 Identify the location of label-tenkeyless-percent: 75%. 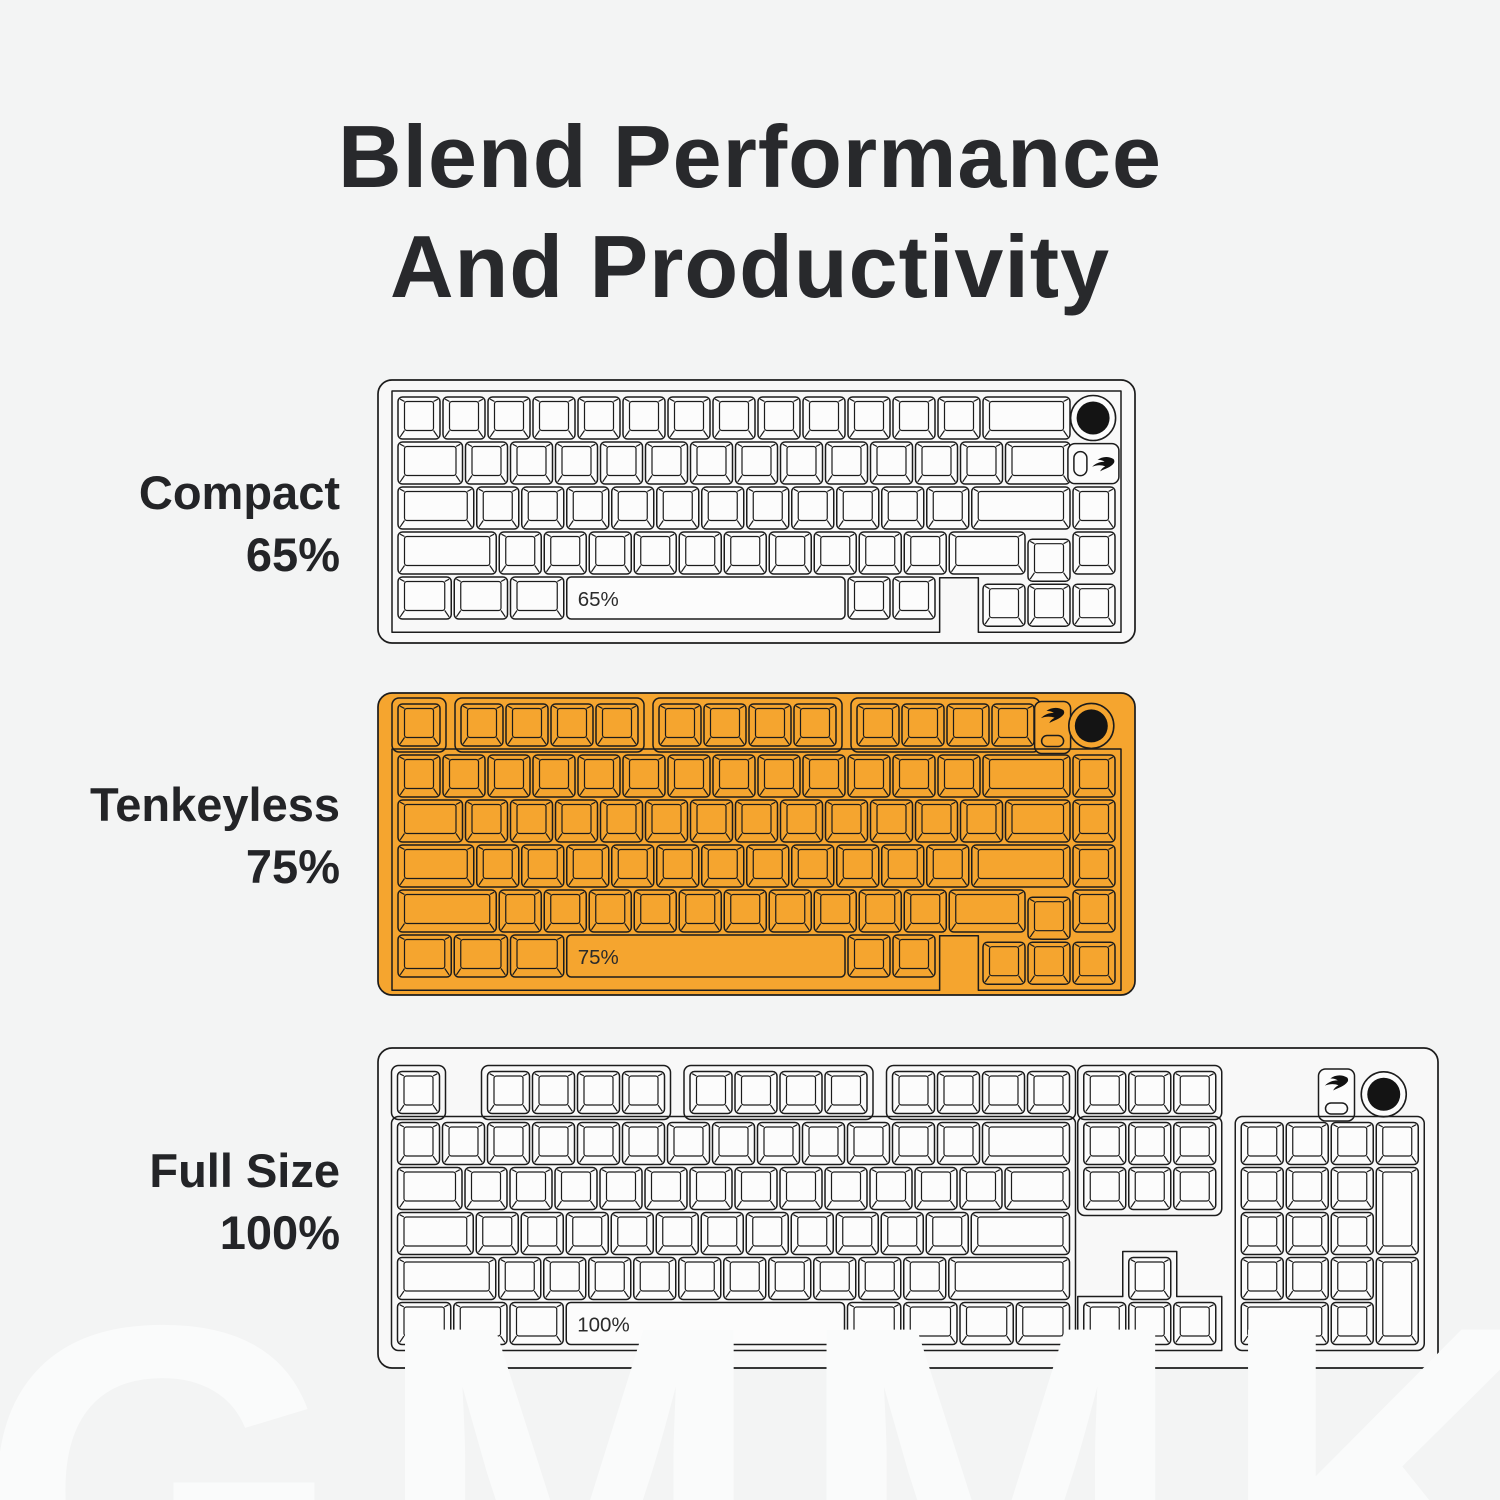
(292, 867).